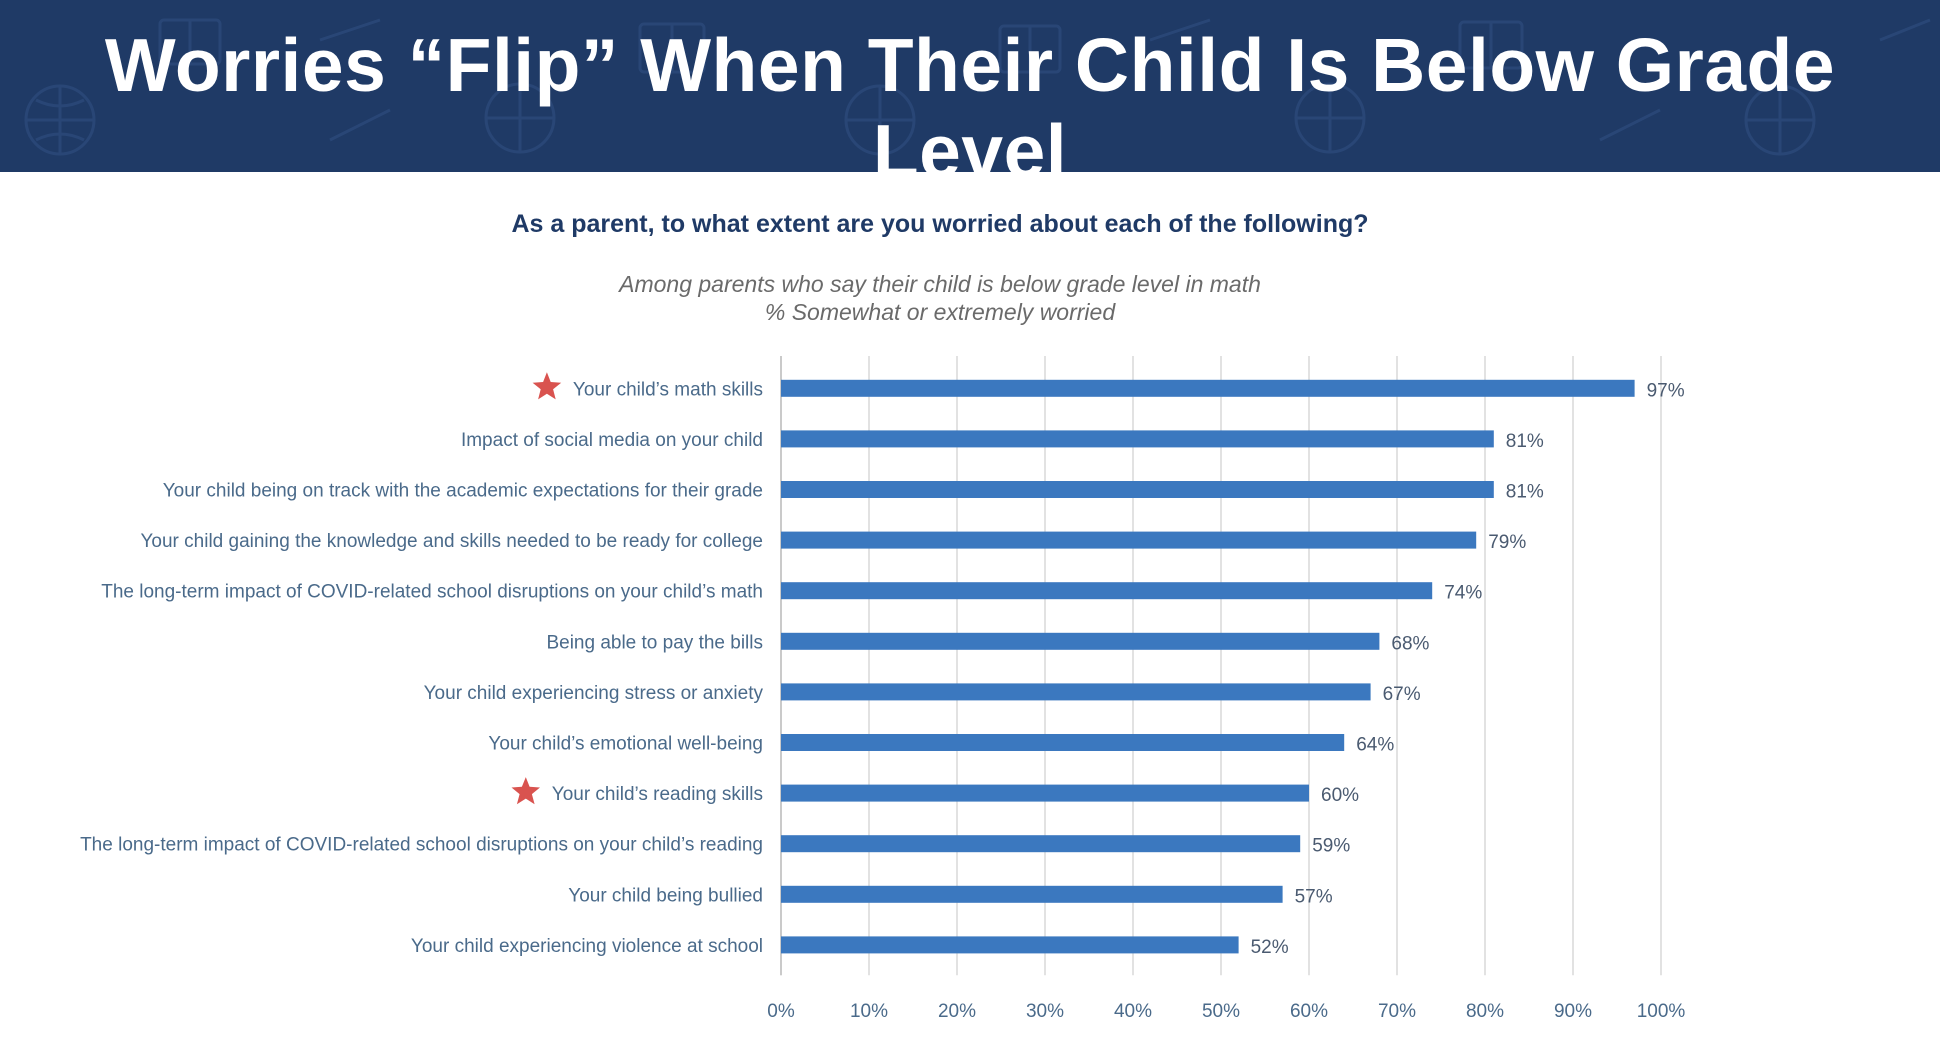  Describe the element at coordinates (654, 642) in the screenshot. I see `category-label: Being able to pay the bills` at that location.